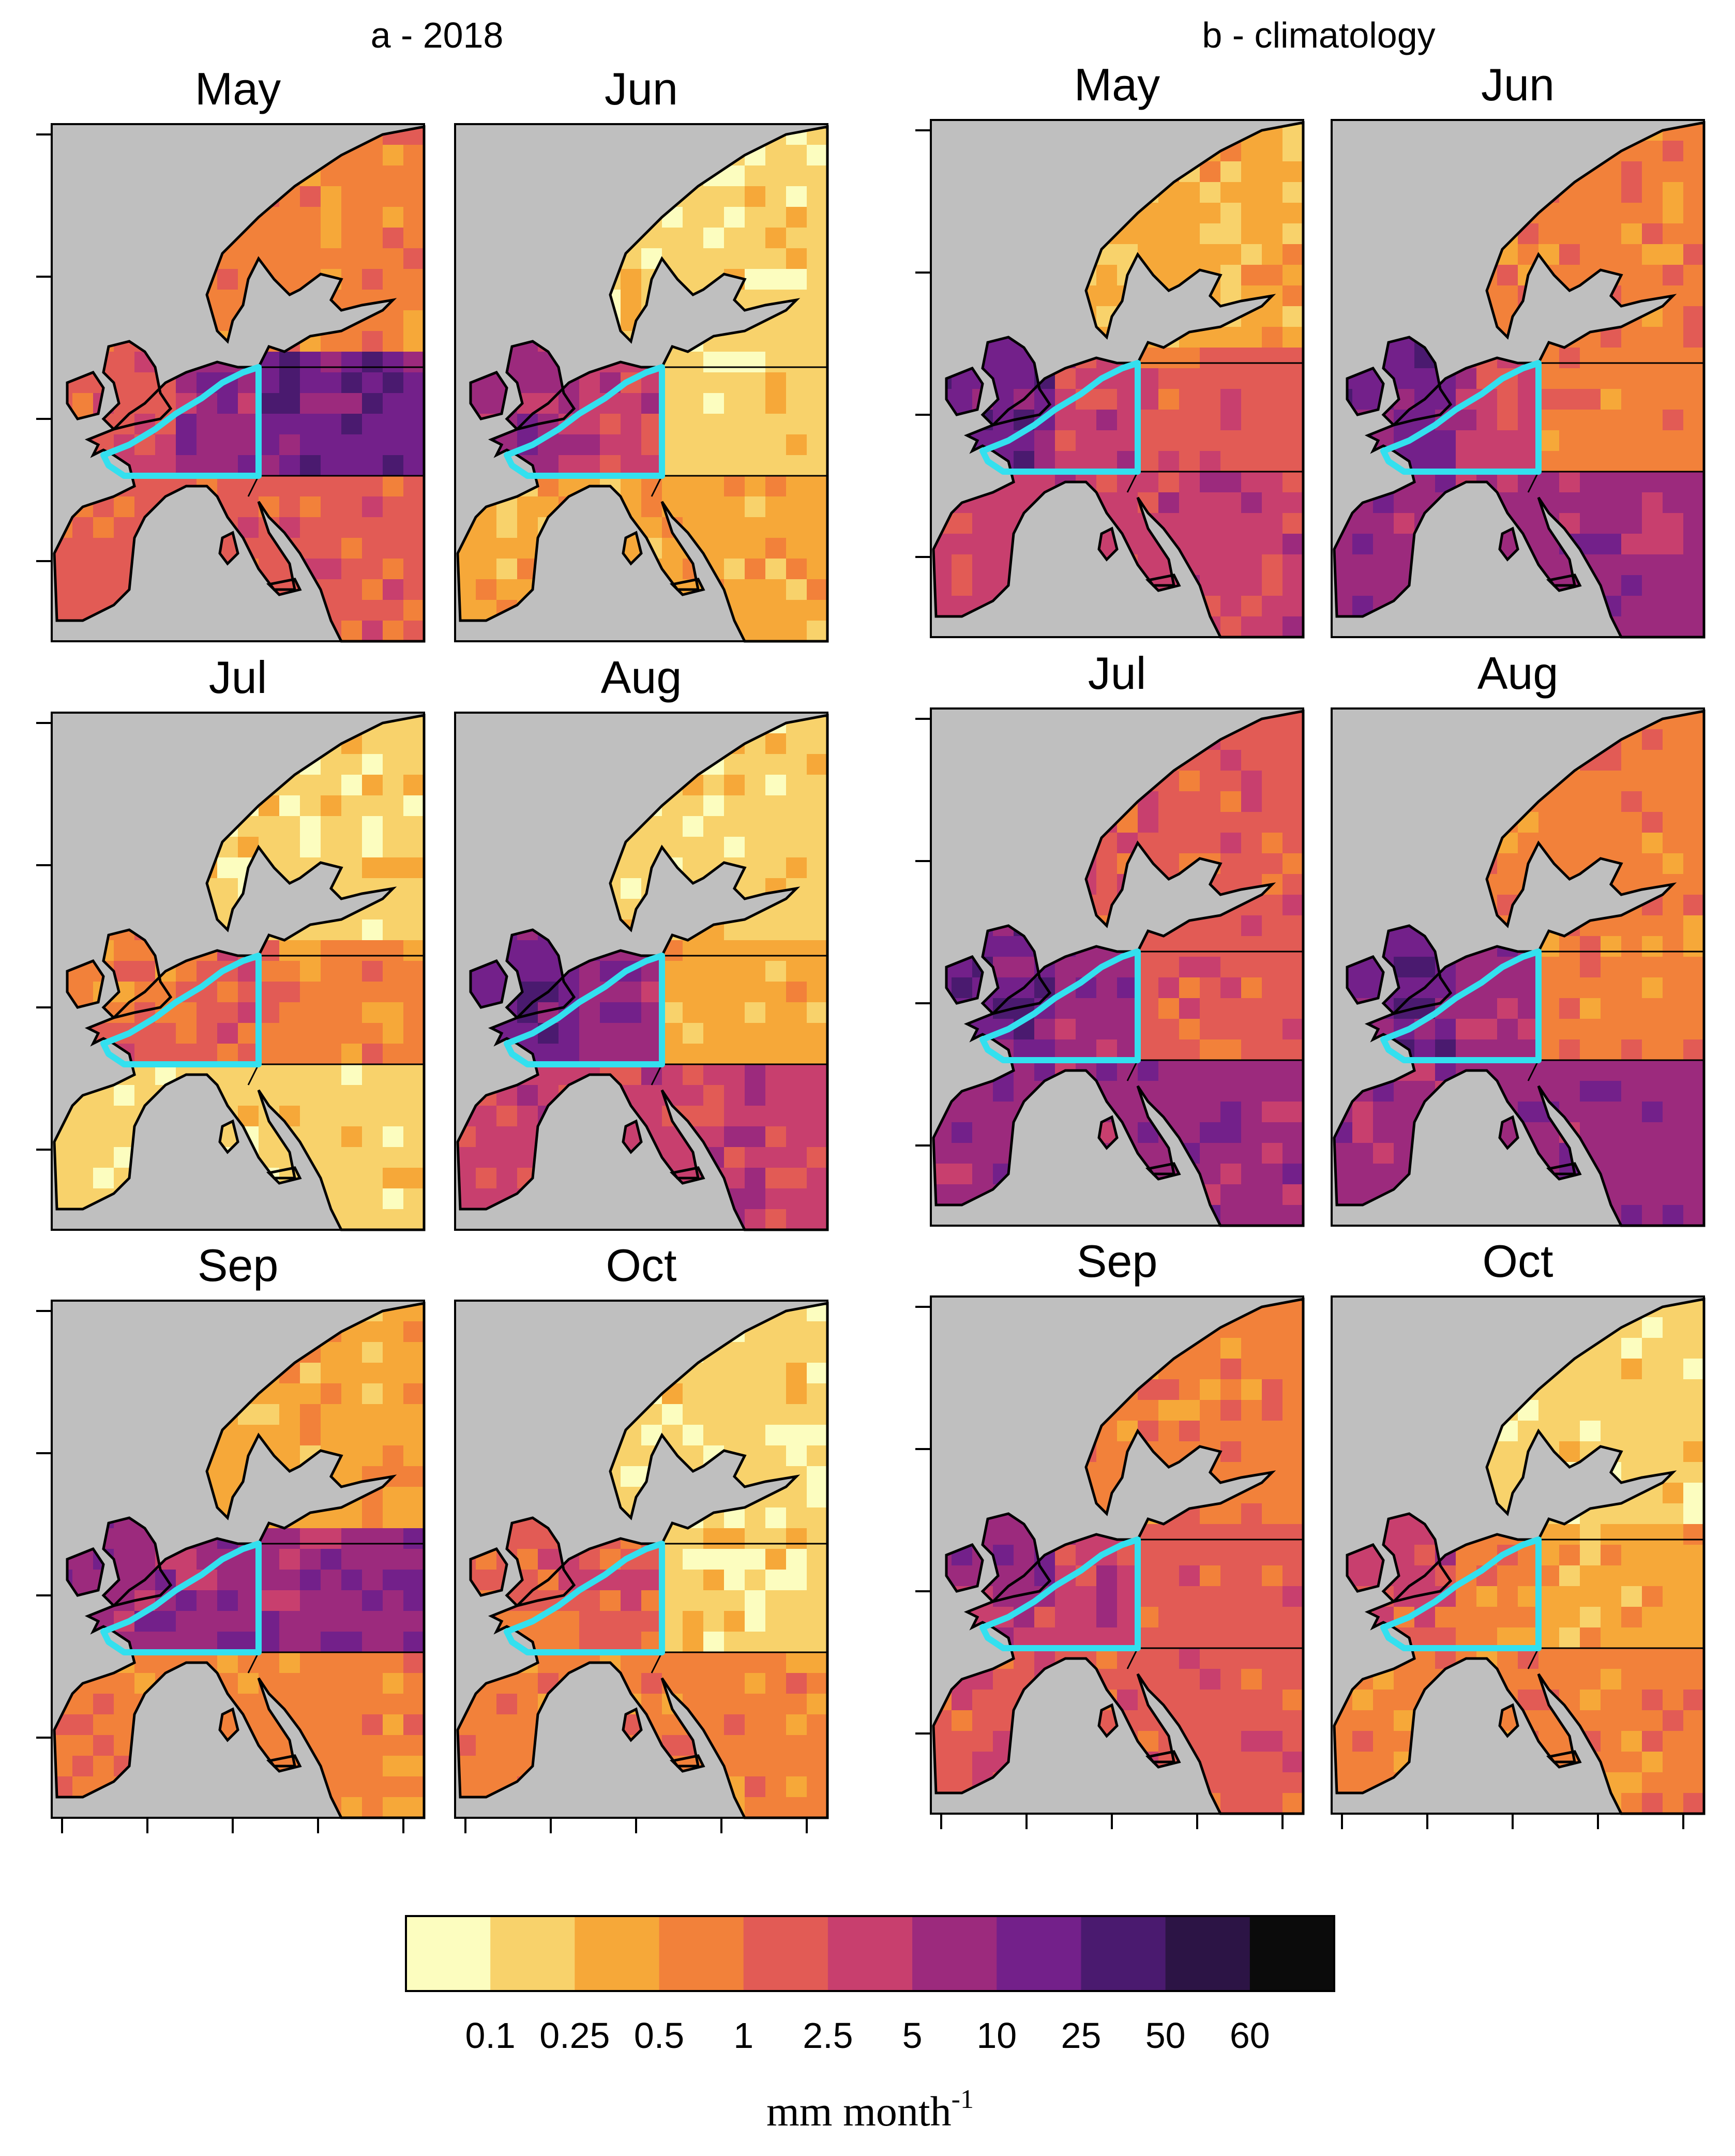 Image resolution: width=1735 pixels, height=2156 pixels. I want to click on region-outline, so click(1060, 417).